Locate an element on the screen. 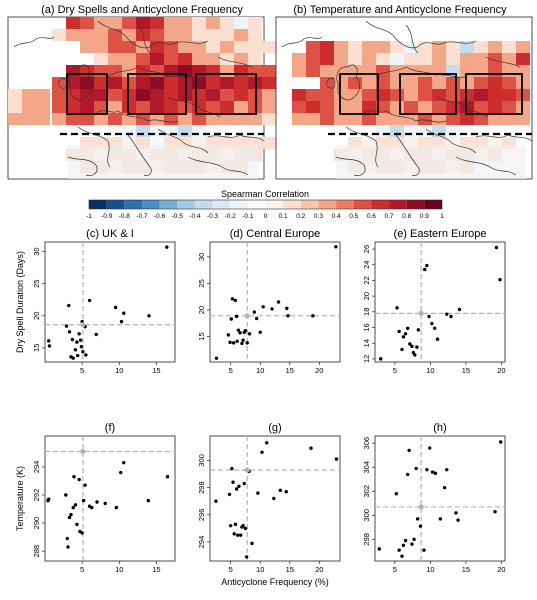 This screenshot has height=600, width=537. colorbar-tick-label: -1 is located at coordinates (89, 216).